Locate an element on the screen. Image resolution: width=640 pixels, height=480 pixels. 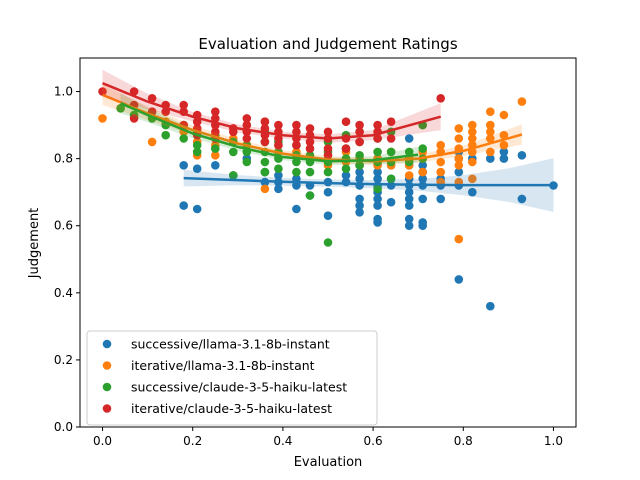
y-tick-label: 0.8 is located at coordinates (63, 159).